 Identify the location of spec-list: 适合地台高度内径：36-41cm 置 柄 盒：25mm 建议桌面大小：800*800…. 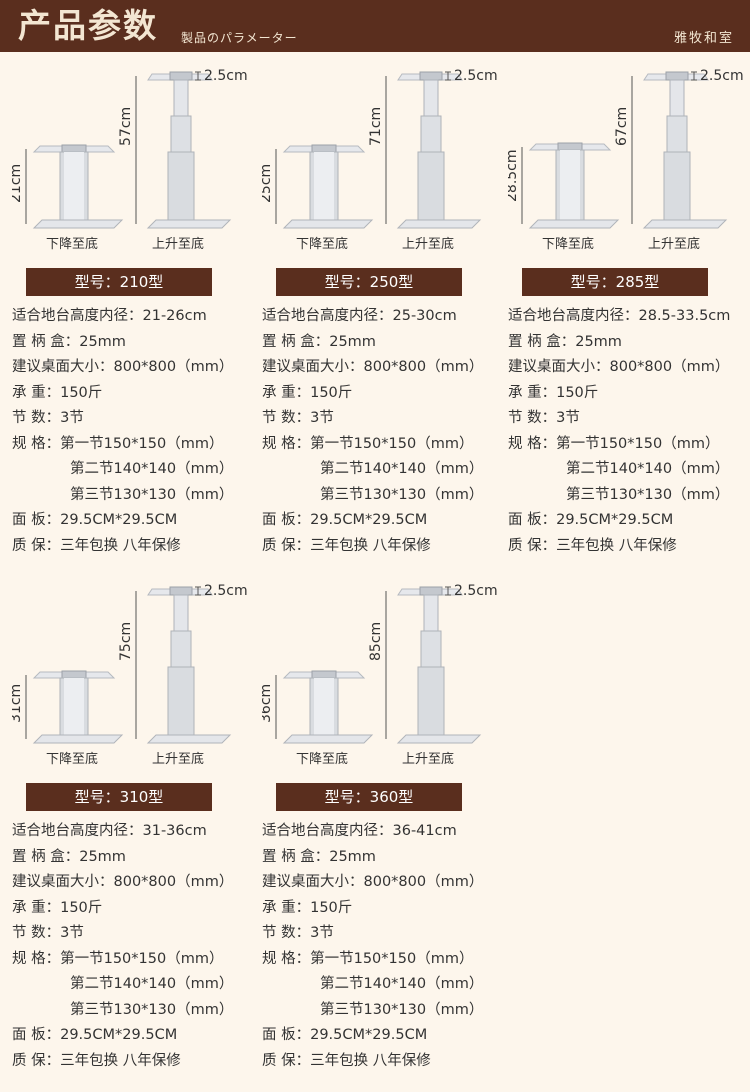
(387, 946).